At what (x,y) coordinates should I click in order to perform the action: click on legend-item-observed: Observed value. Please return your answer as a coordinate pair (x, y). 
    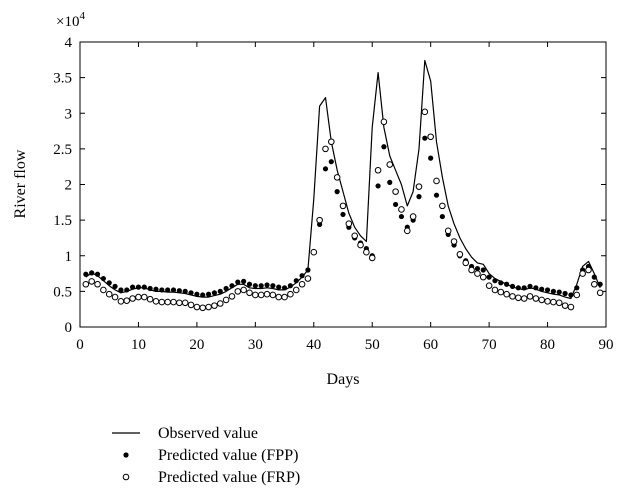
    Looking at the image, I should click on (185, 433).